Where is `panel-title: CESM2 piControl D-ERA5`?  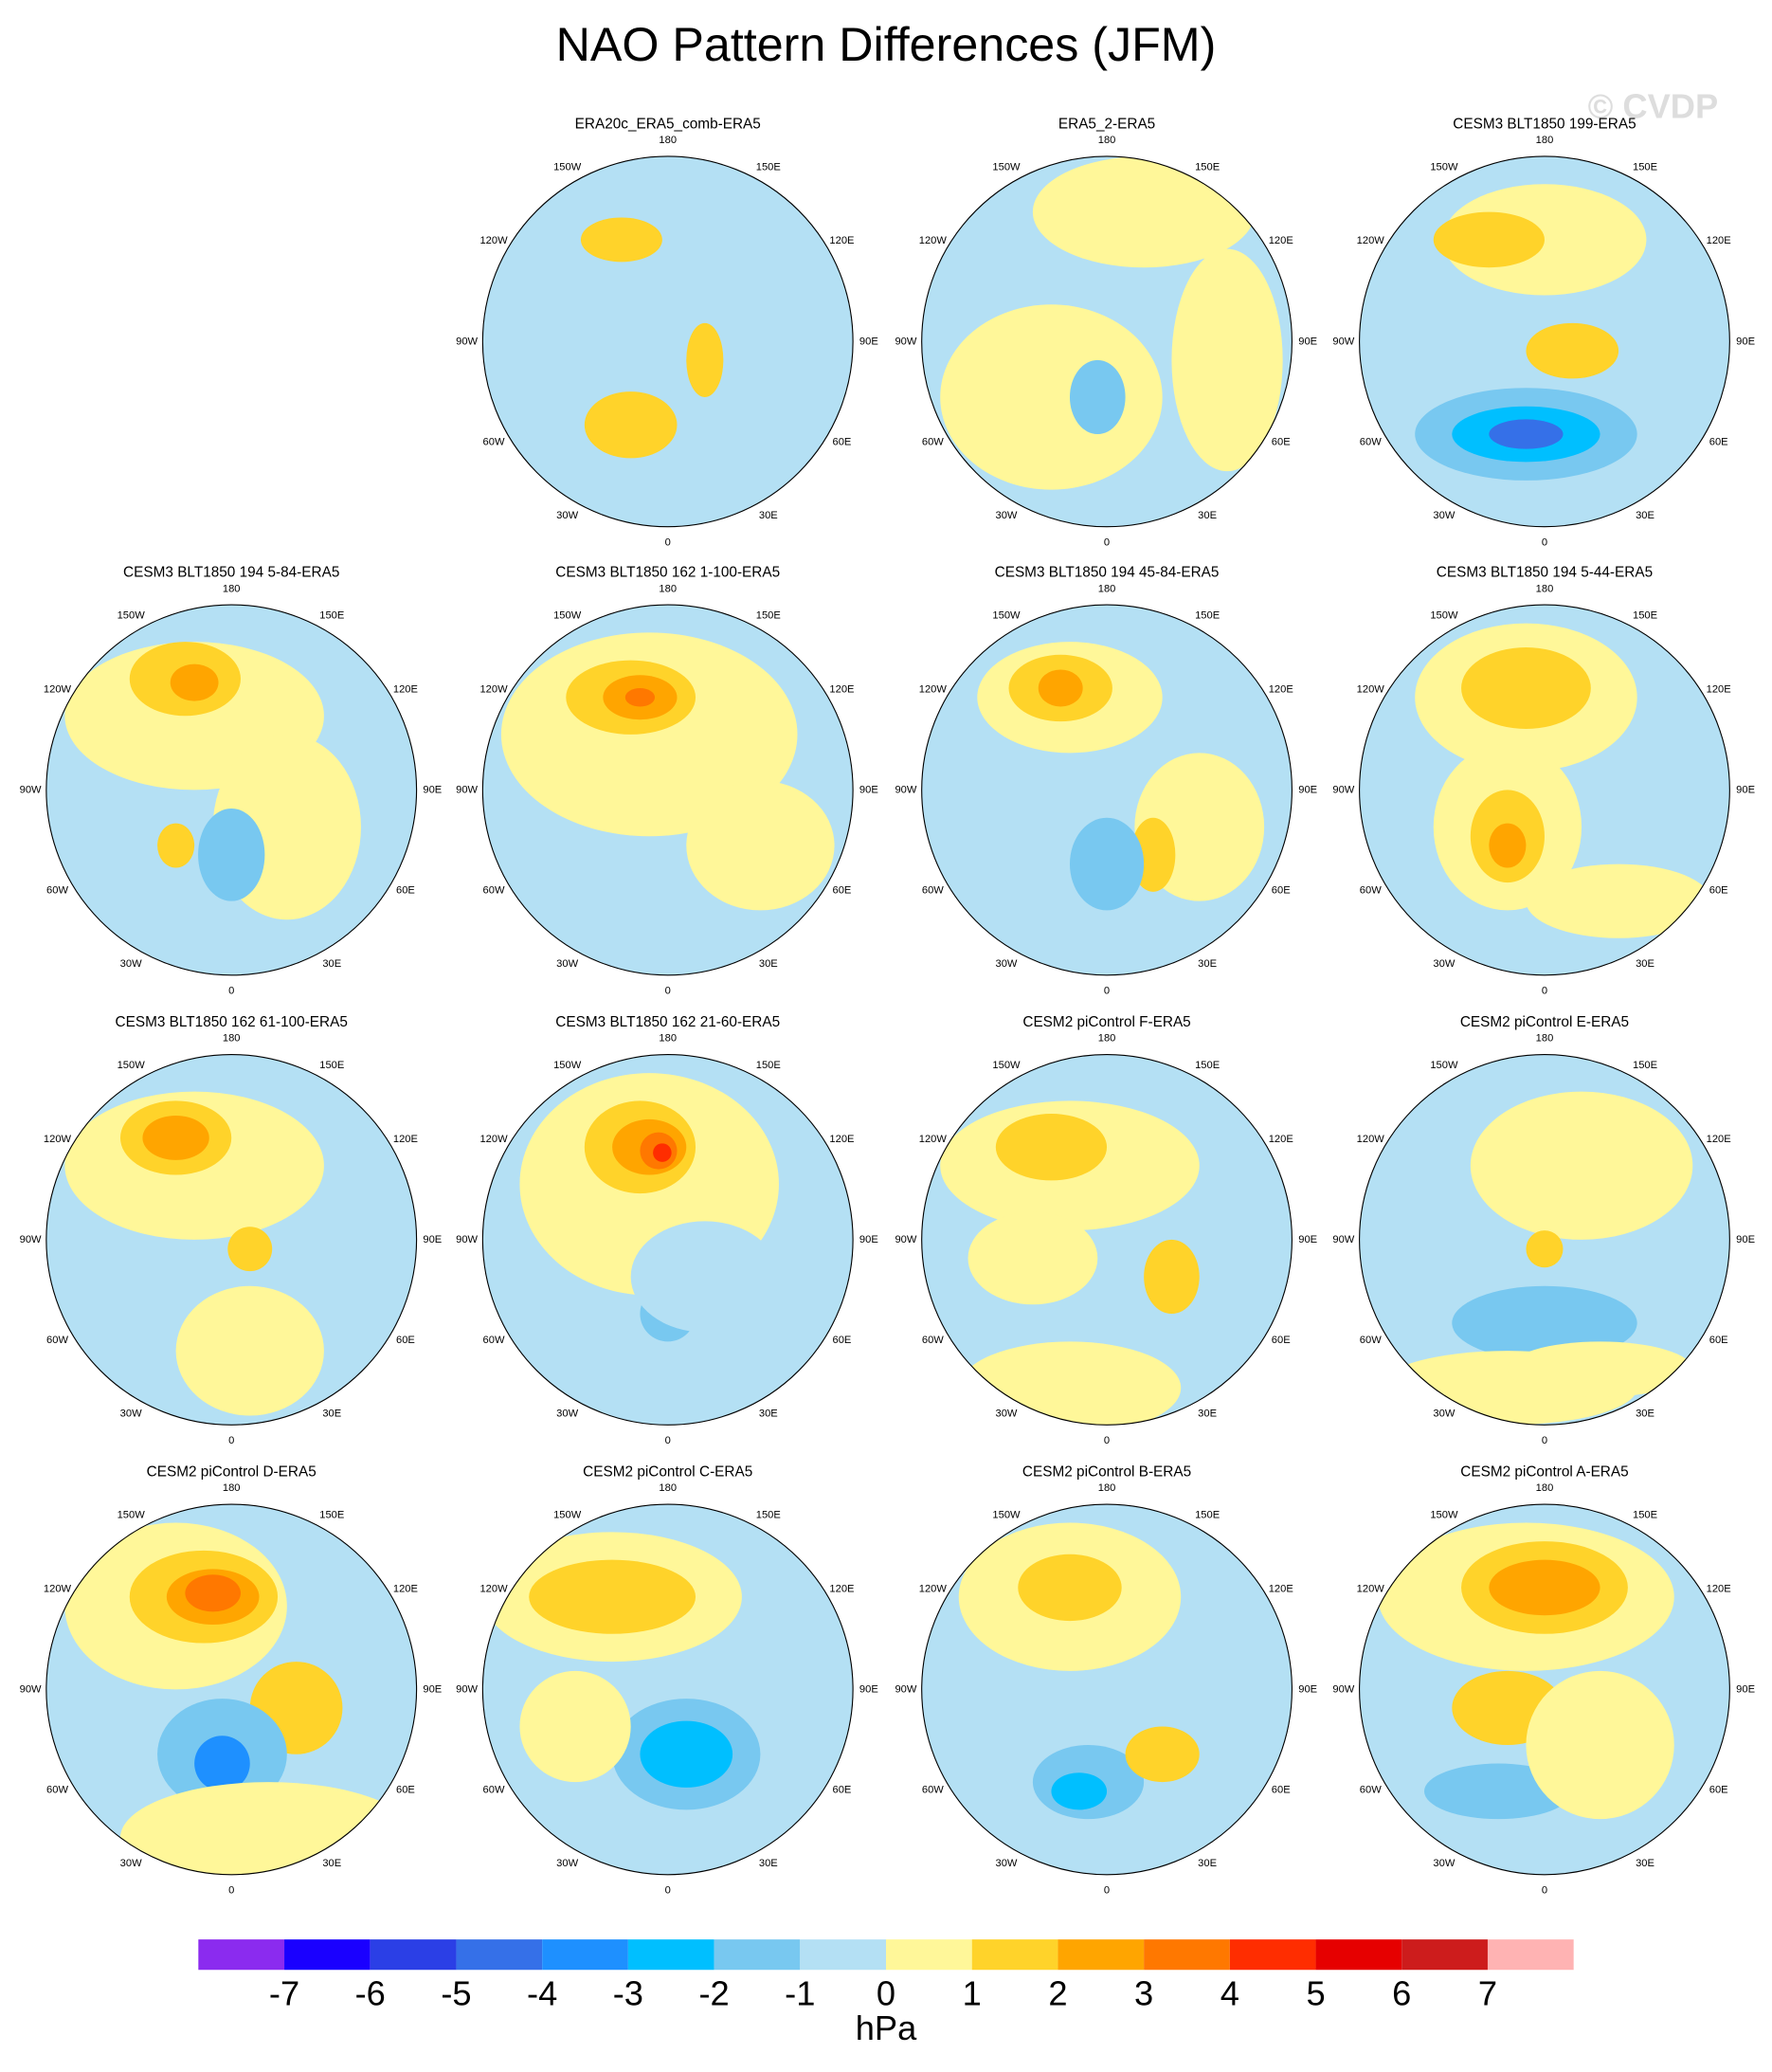 panel-title: CESM2 piControl D-ERA5 is located at coordinates (231, 1472).